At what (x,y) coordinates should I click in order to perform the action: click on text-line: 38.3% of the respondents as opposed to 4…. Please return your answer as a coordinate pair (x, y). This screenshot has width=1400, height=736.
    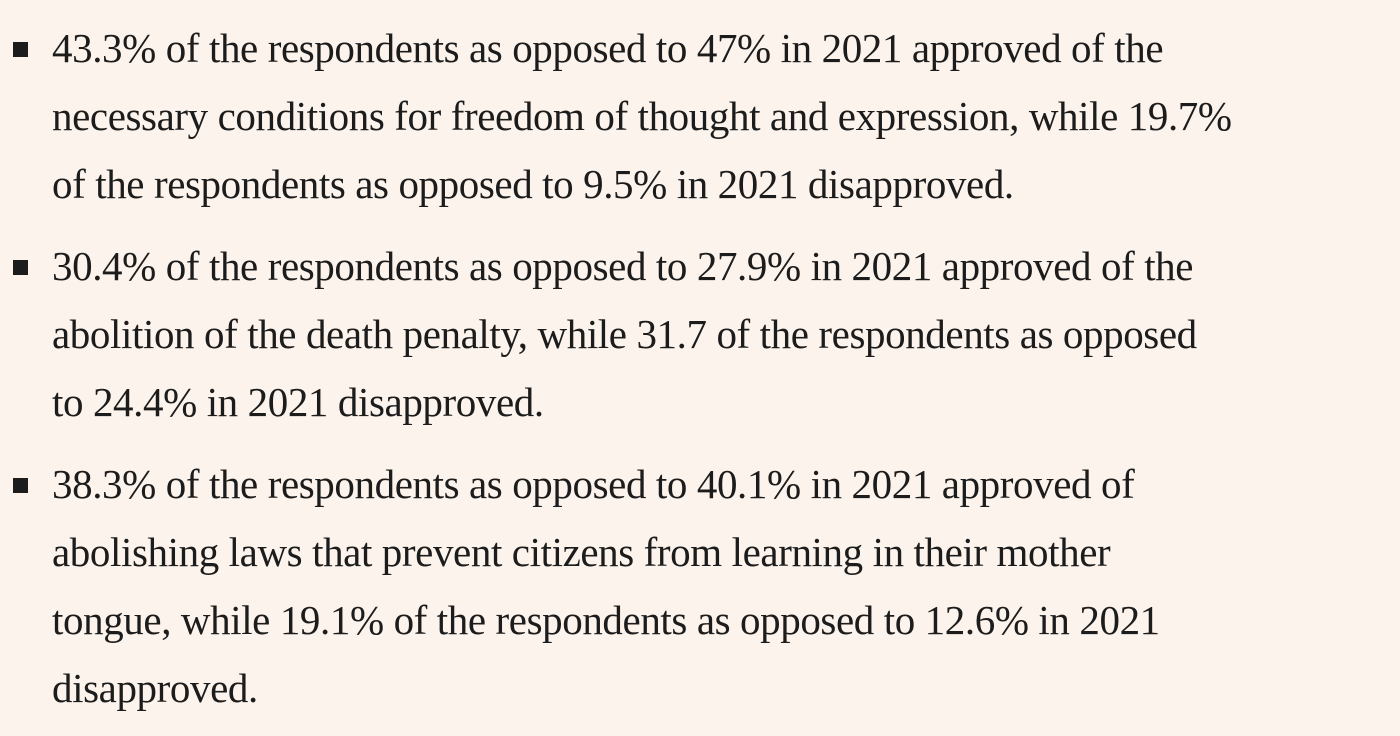
    Looking at the image, I should click on (593, 484).